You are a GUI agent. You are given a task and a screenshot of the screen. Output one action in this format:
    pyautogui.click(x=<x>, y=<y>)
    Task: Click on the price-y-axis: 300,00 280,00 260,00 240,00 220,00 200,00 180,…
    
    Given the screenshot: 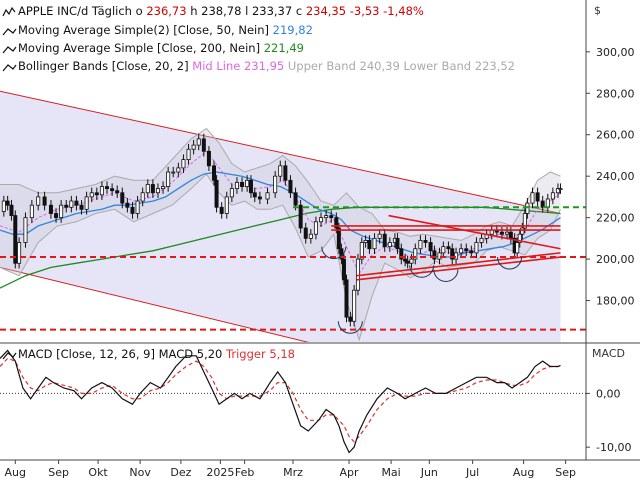 What is the action you would take?
    pyautogui.click(x=610, y=177)
    